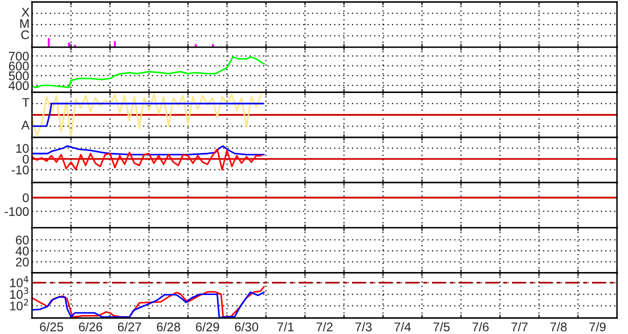 The image size is (628, 334). I want to click on text: X, so click(26, 12).